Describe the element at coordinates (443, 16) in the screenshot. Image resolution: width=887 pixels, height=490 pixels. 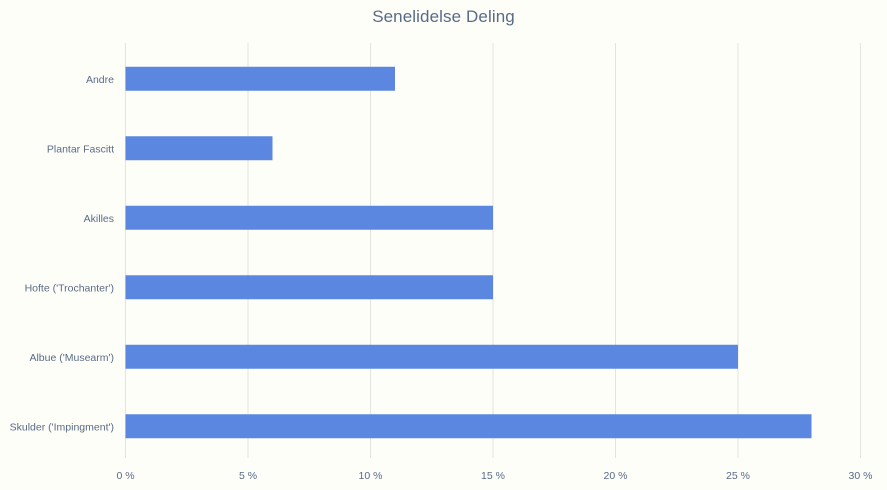
I see `chart-title: Senelidelse Deling` at that location.